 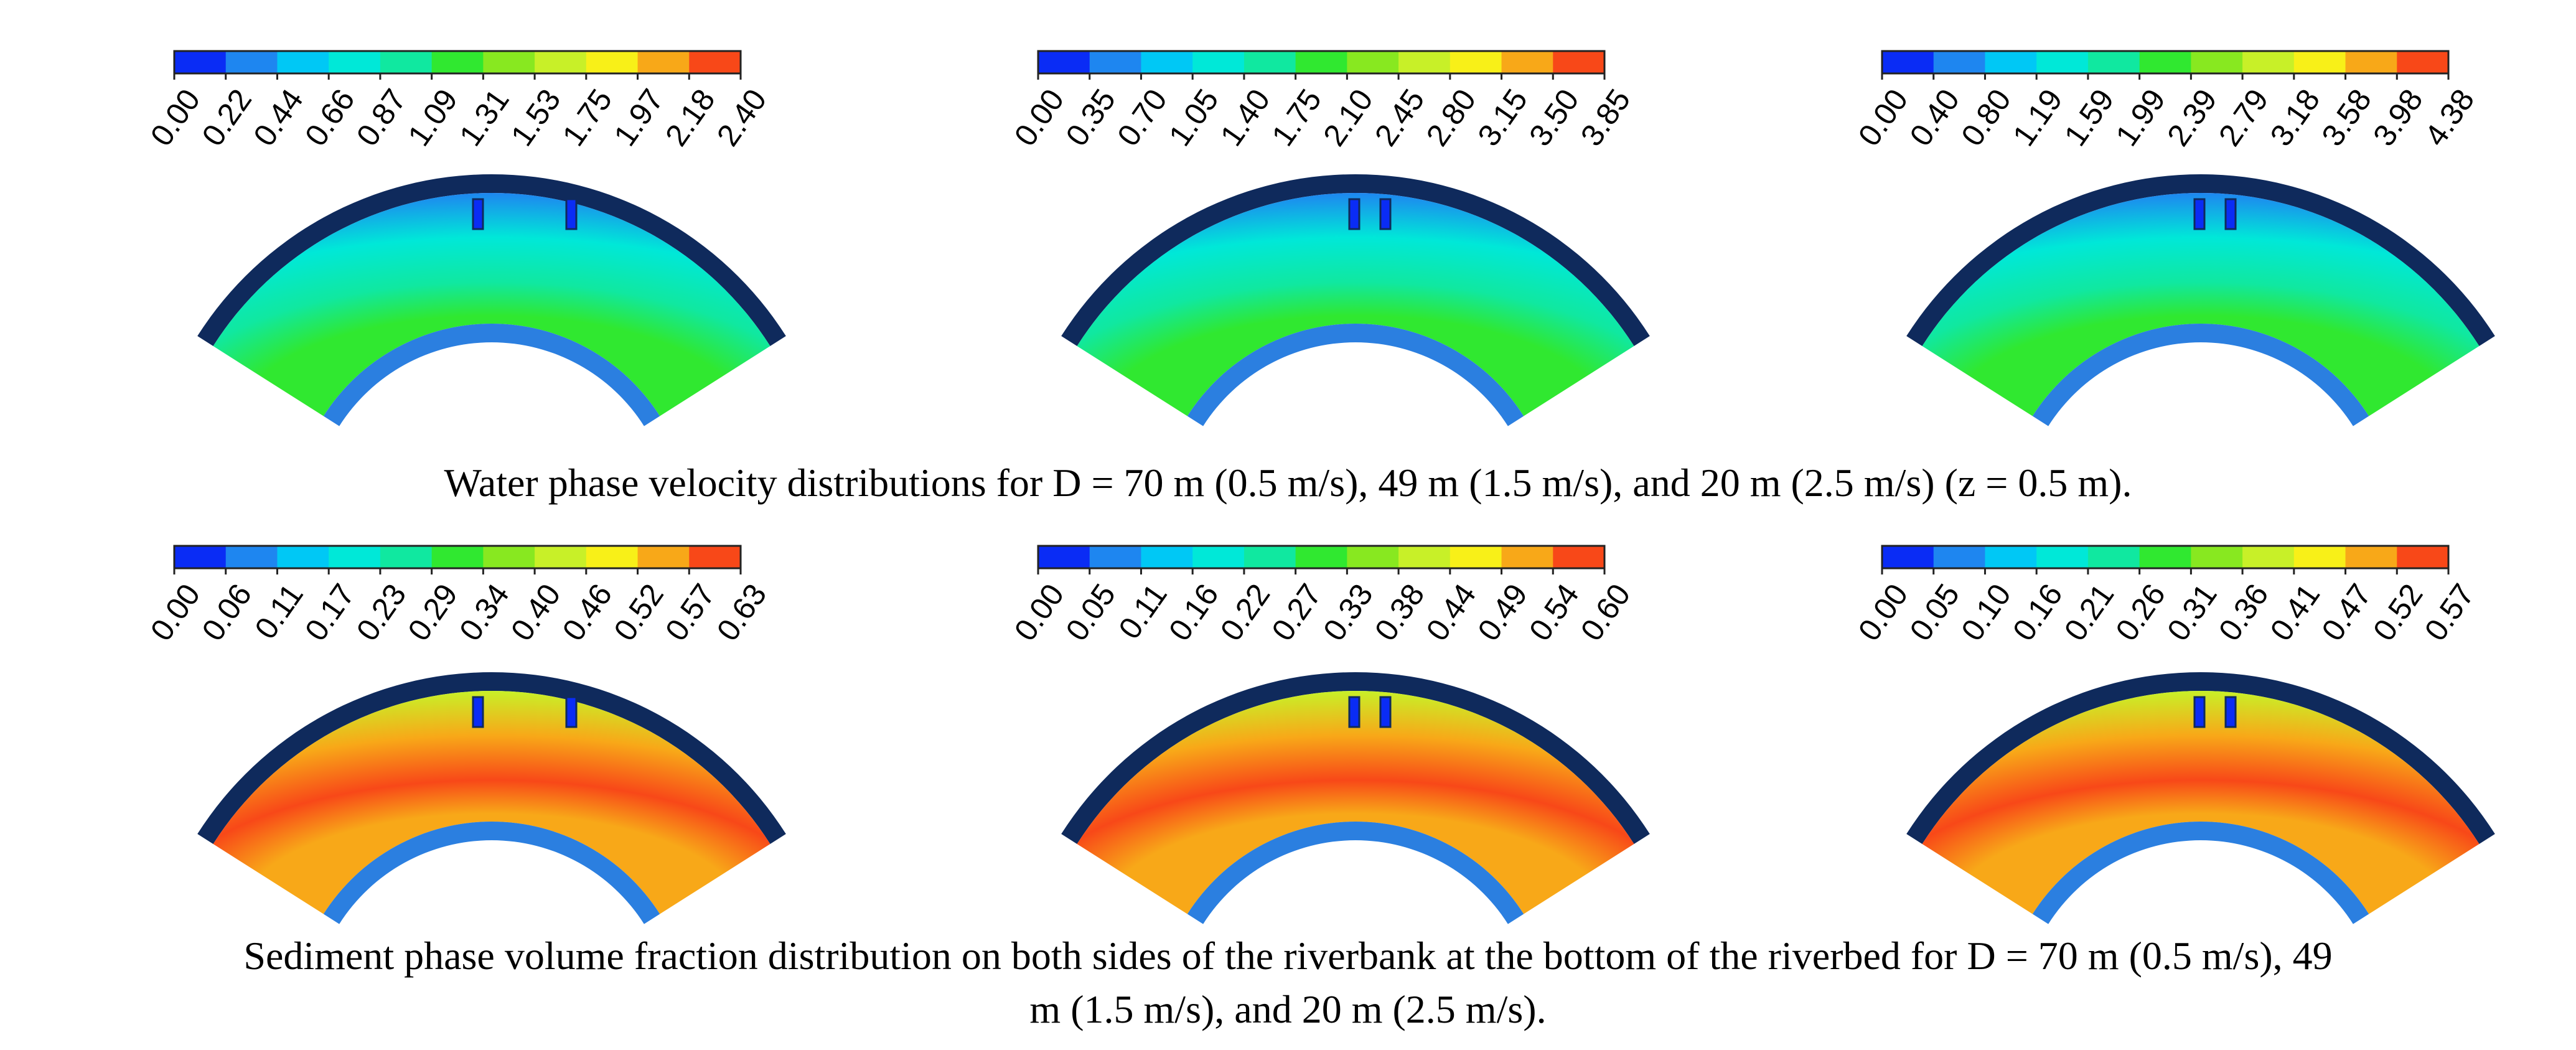 What do you see at coordinates (2140, 117) in the screenshot?
I see `colorbar-tick-label: 1.99` at bounding box center [2140, 117].